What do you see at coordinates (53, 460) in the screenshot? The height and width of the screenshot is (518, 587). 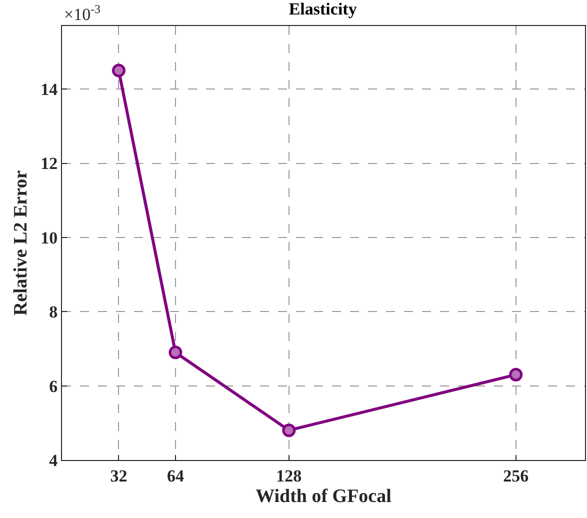 I see `y-tick-label: 4` at bounding box center [53, 460].